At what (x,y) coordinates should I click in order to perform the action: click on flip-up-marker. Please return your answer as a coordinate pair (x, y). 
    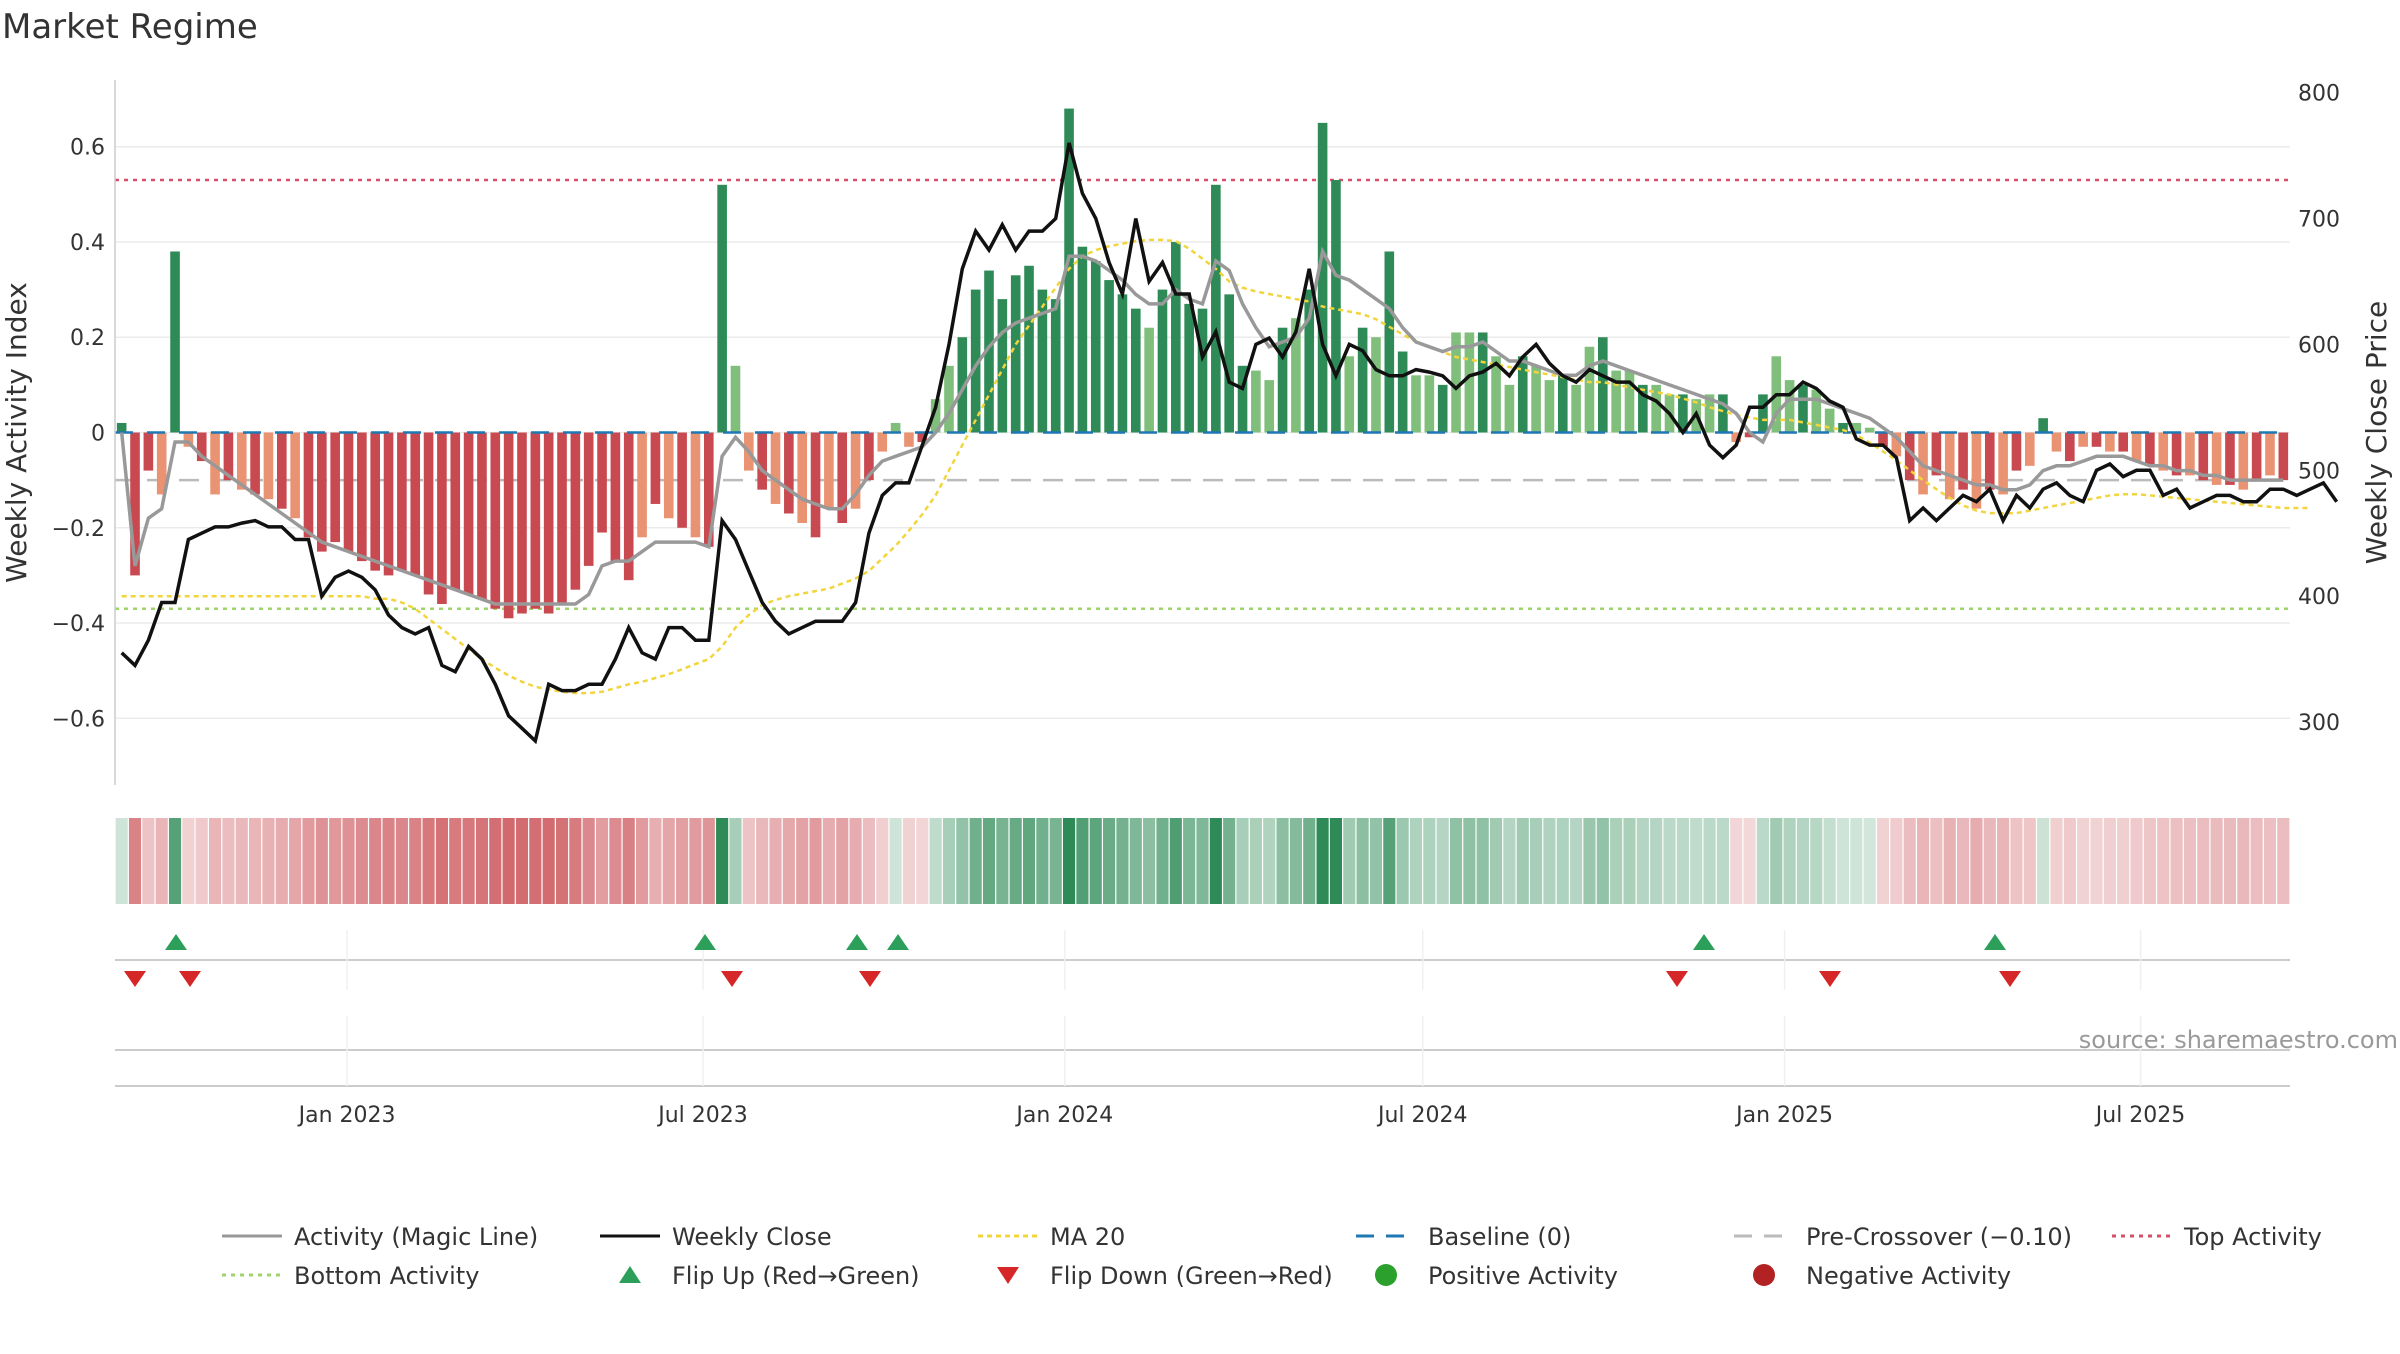
    Looking at the image, I should click on (898, 942).